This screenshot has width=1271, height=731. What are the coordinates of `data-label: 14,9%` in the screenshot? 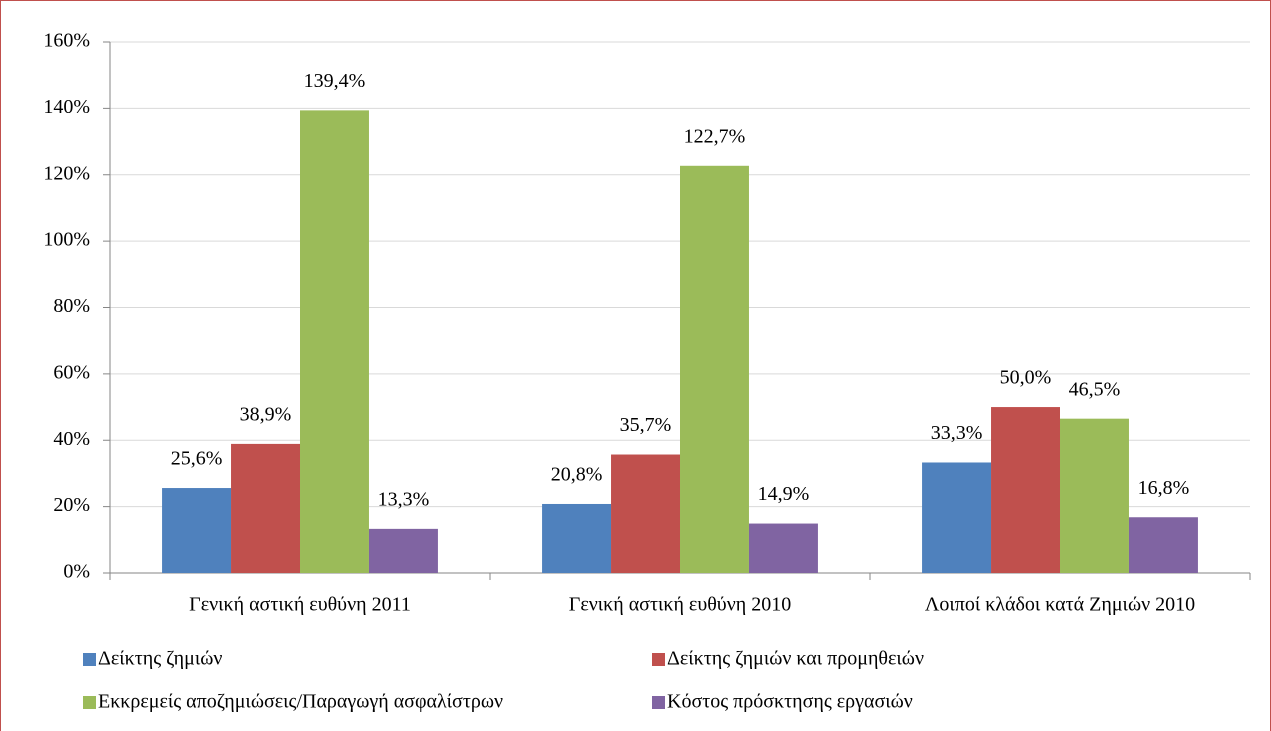 It's located at (784, 494).